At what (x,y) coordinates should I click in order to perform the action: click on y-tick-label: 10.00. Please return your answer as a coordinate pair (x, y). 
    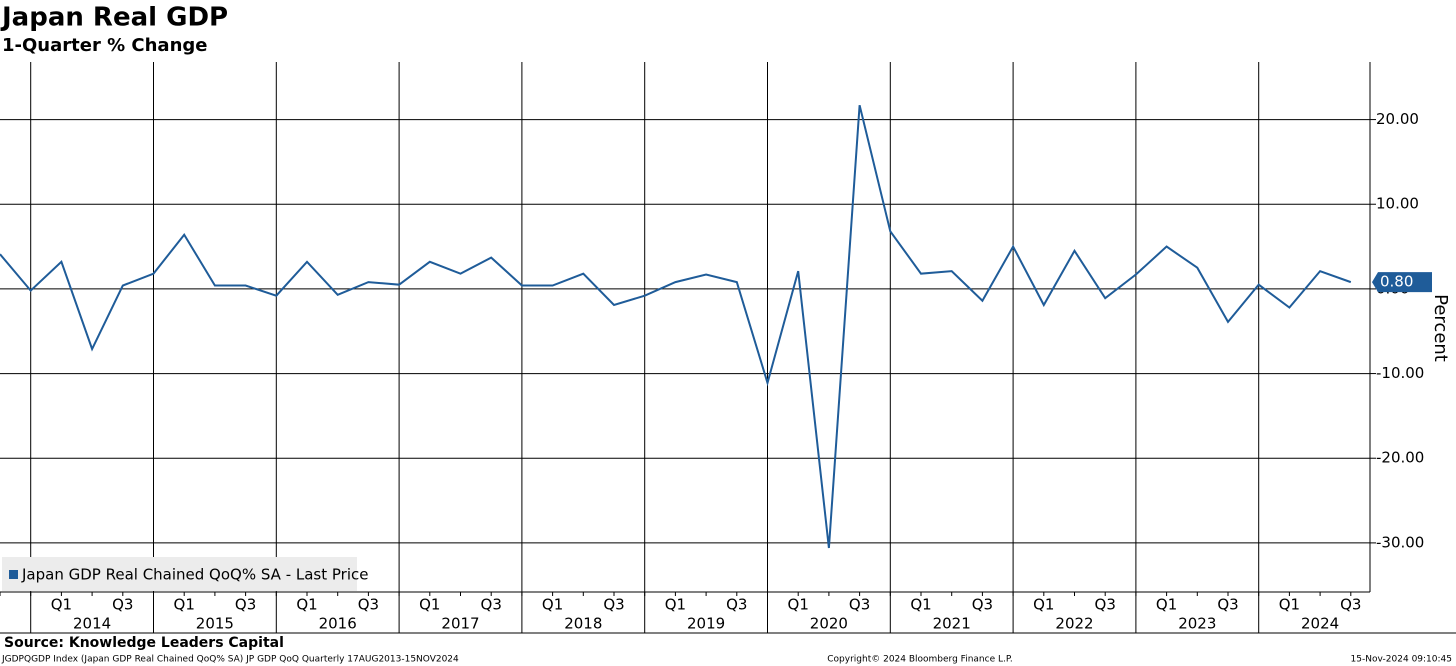
    Looking at the image, I should click on (1397, 204).